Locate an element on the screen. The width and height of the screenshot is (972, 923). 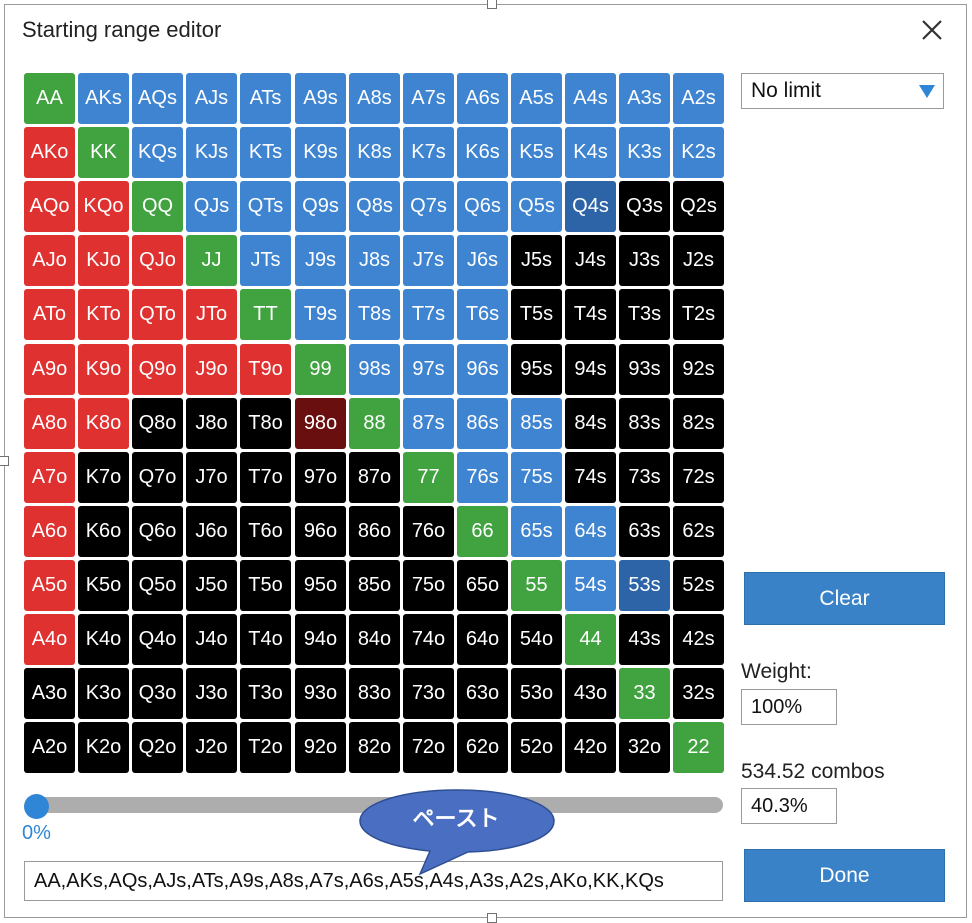
hand-cell: QJs is located at coordinates (211, 206).